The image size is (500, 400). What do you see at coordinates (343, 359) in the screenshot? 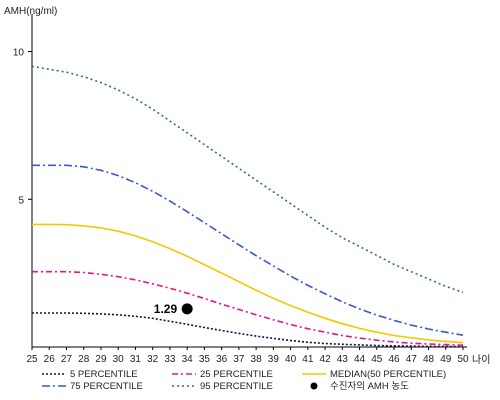
I see `x-tick-label: 43` at bounding box center [343, 359].